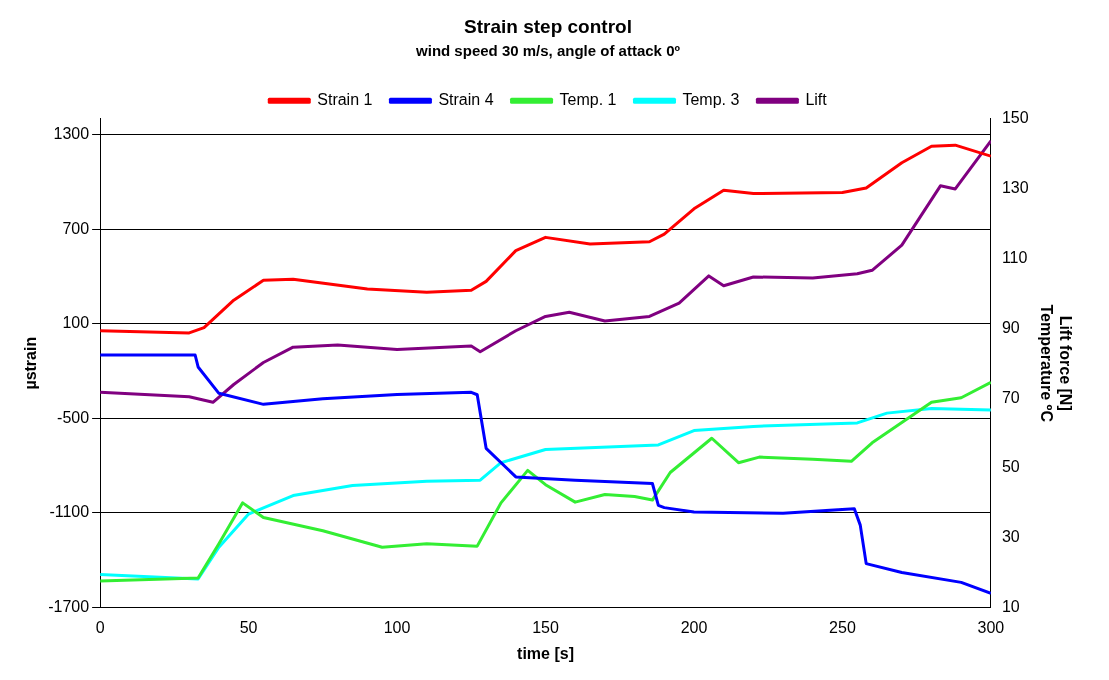 The height and width of the screenshot is (680, 1109). Describe the element at coordinates (1010, 537) in the screenshot. I see `y2-tick-label: 30` at that location.